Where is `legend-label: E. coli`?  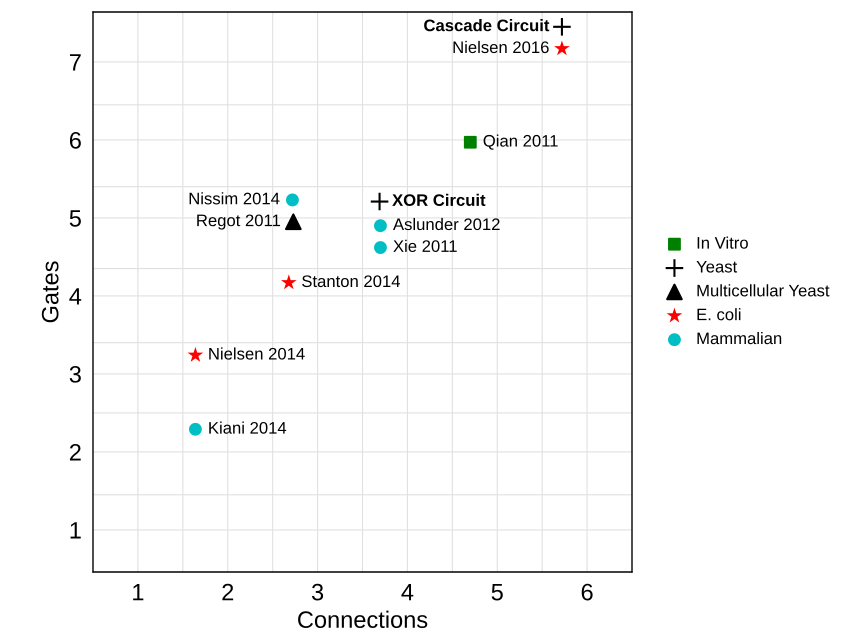
legend-label: E. coli is located at coordinates (718, 314).